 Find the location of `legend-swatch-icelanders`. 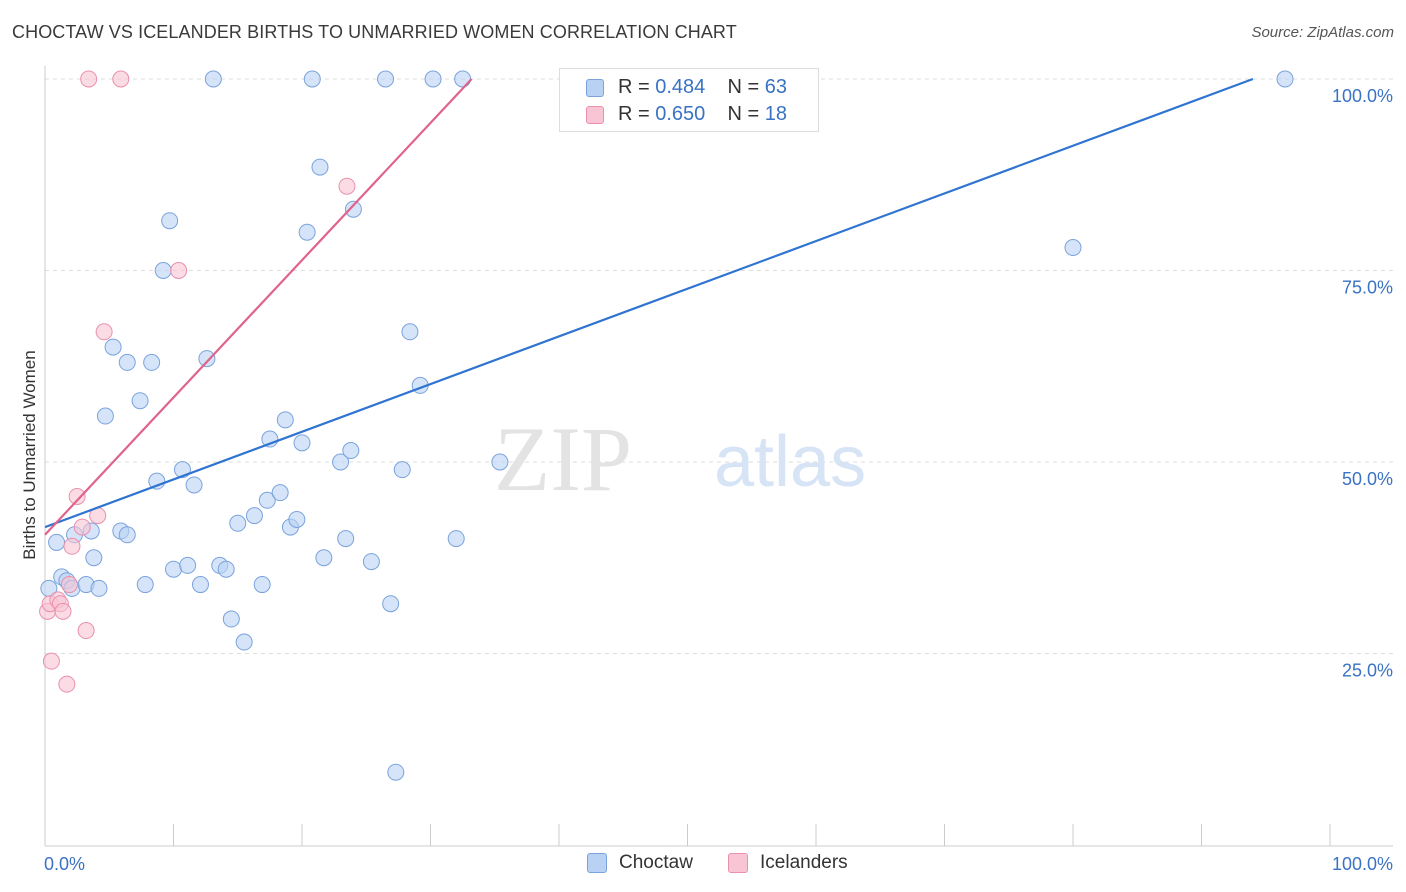

legend-swatch-icelanders is located at coordinates (595, 115).